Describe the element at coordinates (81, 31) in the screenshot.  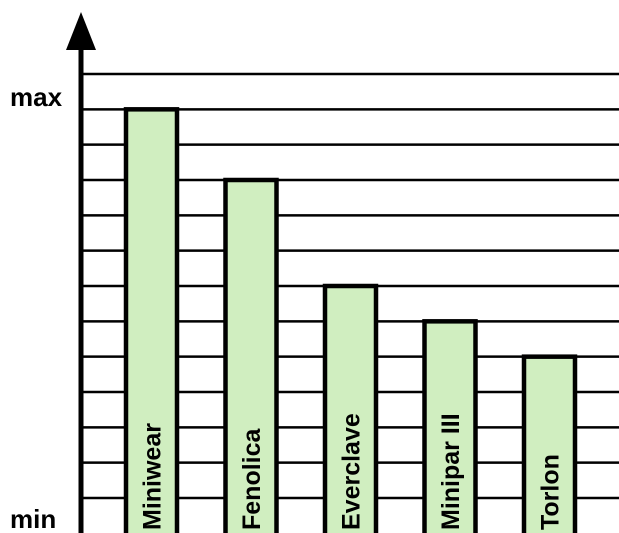
I see `y-axis-arrow` at that location.